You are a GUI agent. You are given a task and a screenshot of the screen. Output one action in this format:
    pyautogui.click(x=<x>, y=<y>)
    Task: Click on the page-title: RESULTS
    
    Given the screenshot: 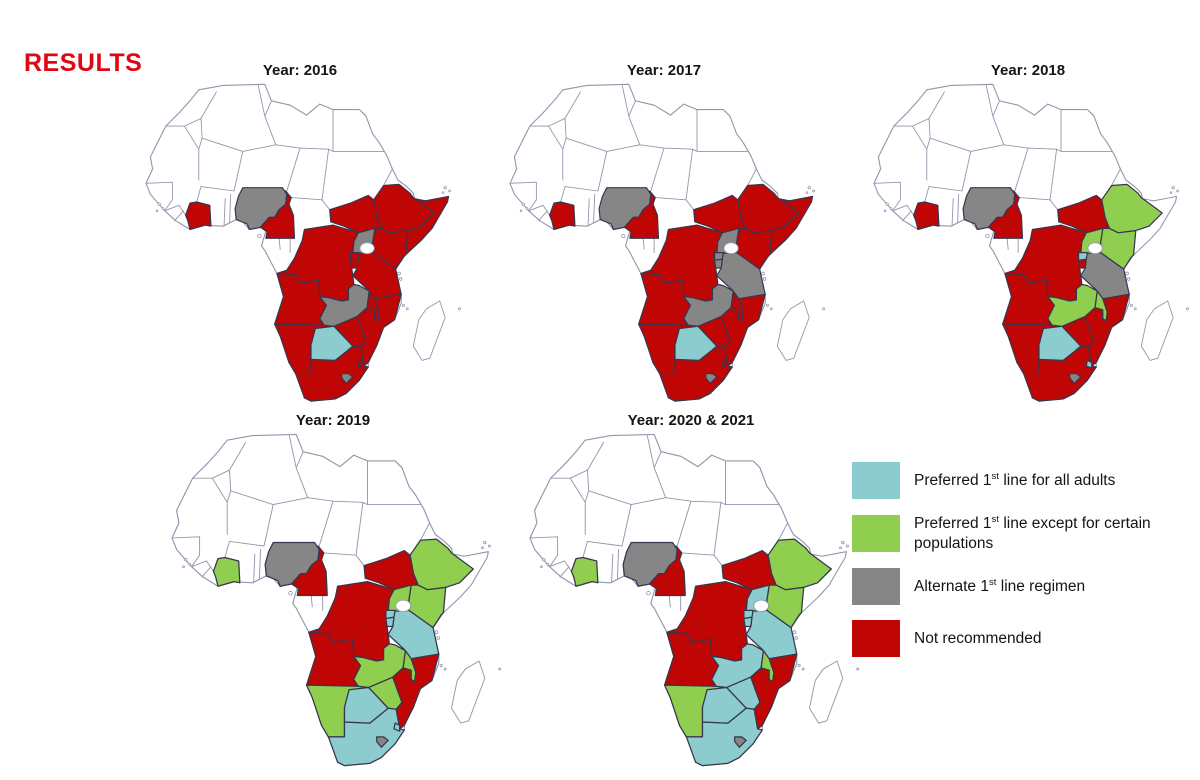 What is the action you would take?
    pyautogui.click(x=83, y=62)
    